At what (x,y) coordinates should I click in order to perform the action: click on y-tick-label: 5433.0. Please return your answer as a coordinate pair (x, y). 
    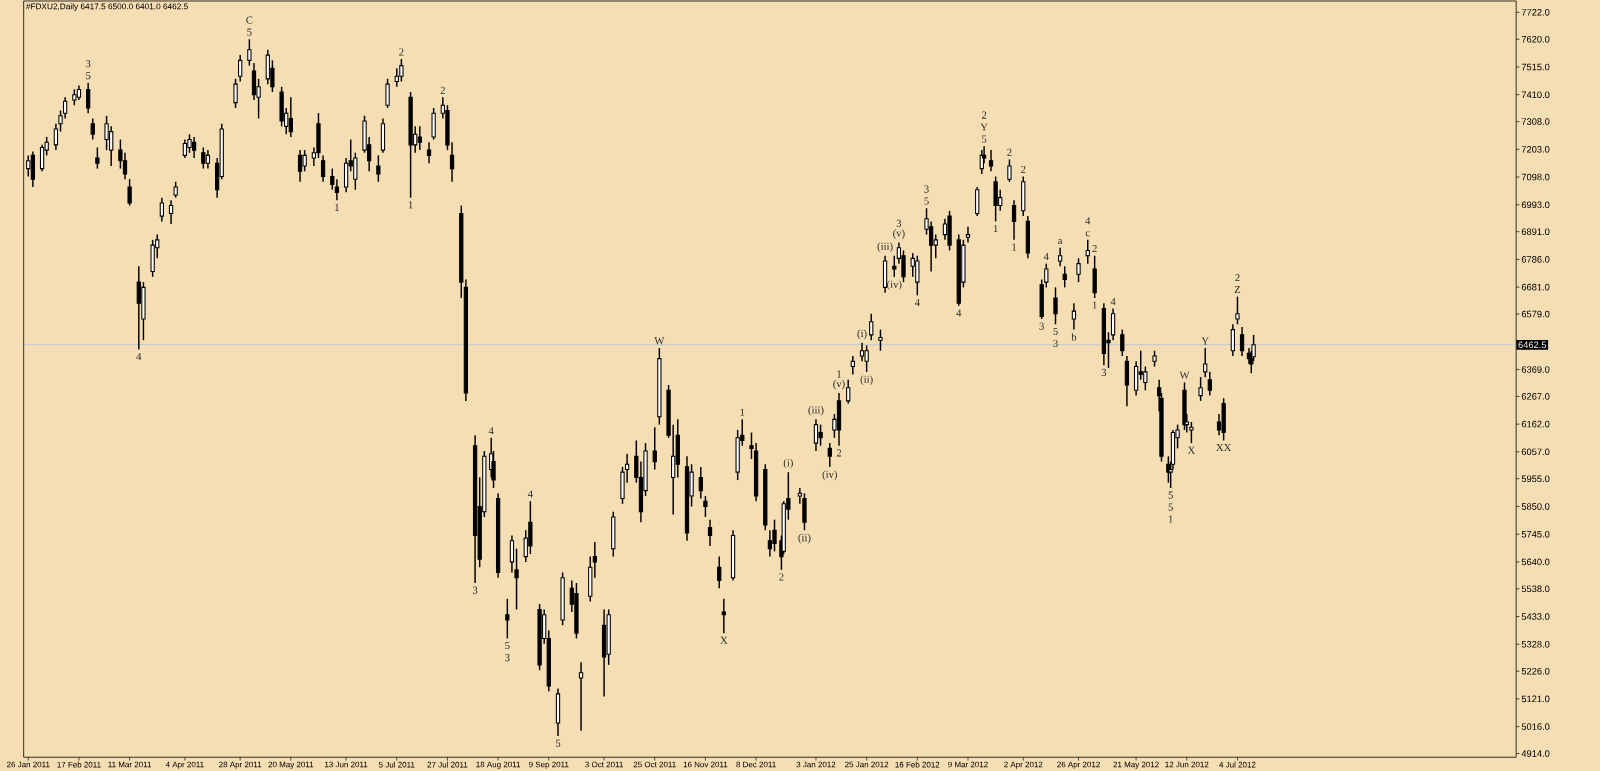
    Looking at the image, I should click on (1535, 616).